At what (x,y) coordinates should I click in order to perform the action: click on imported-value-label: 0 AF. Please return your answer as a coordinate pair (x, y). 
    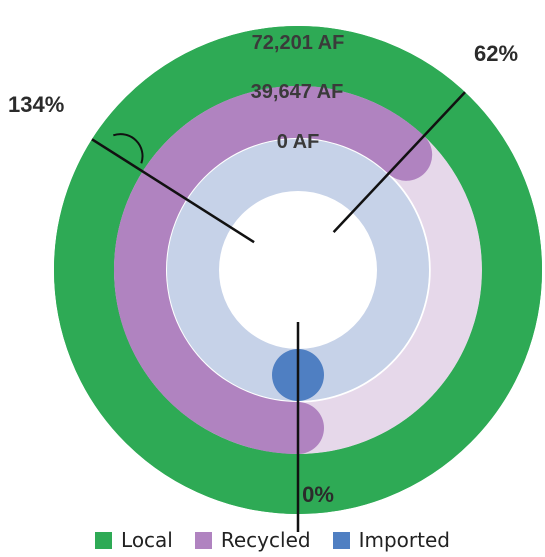
    Looking at the image, I should click on (298, 142).